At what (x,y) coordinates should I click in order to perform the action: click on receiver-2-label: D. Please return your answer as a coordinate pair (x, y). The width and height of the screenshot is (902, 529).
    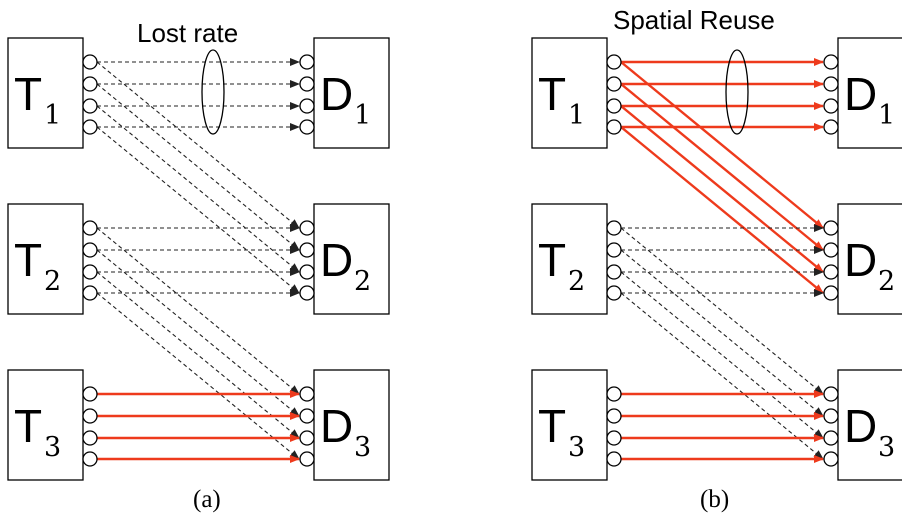
    Looking at the image, I should click on (860, 260).